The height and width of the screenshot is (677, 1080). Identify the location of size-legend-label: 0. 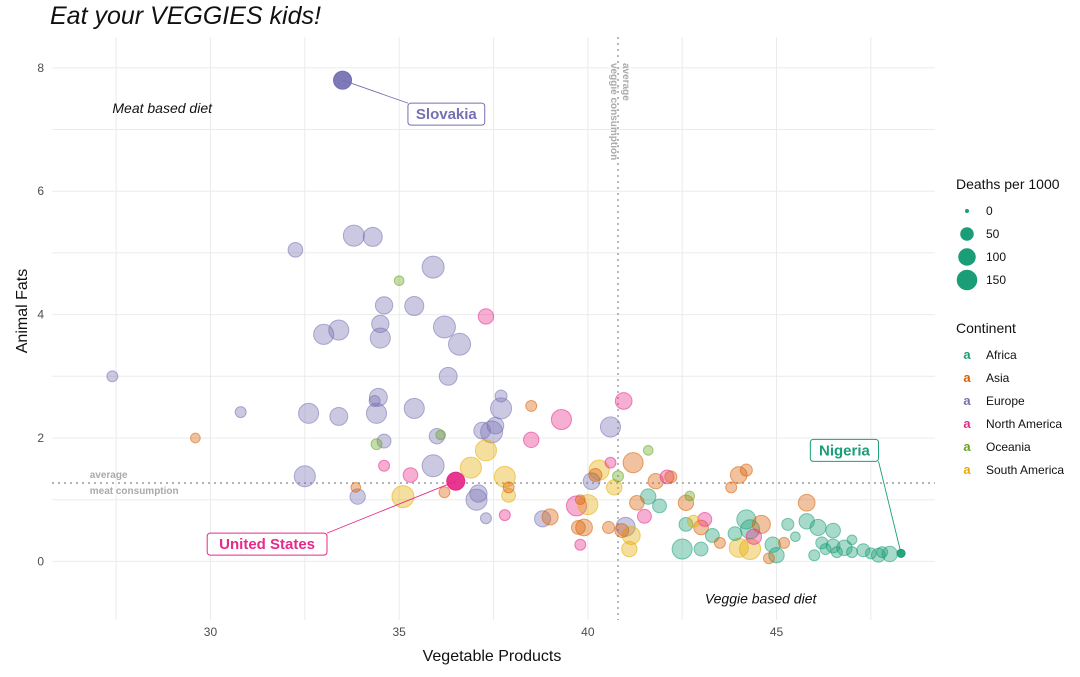
(989, 211).